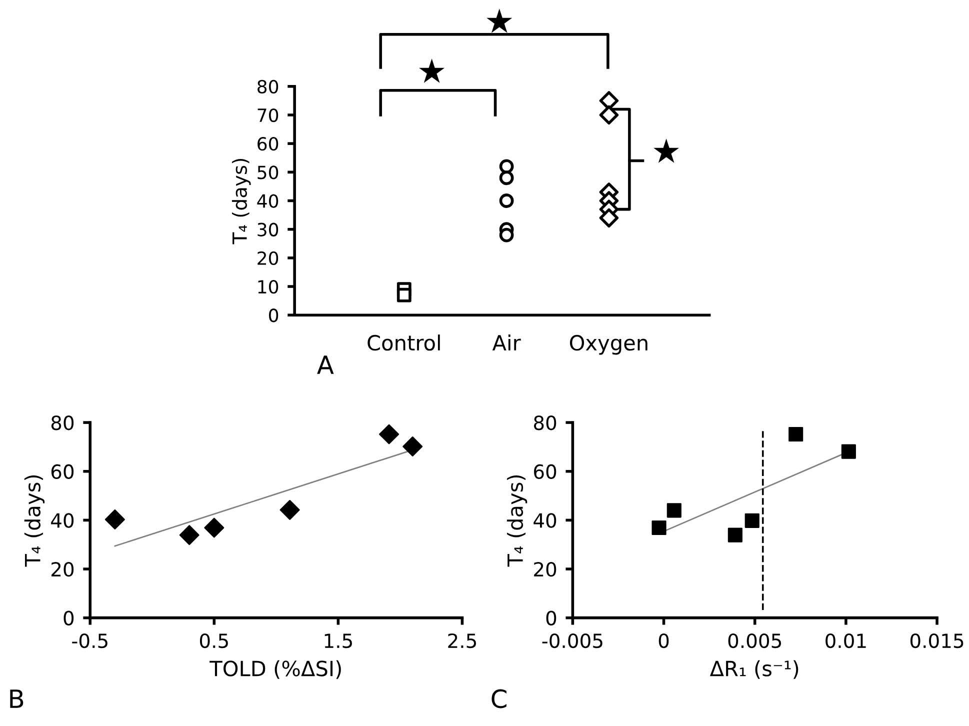  I want to click on y-tick-label: 50, so click(268, 173).